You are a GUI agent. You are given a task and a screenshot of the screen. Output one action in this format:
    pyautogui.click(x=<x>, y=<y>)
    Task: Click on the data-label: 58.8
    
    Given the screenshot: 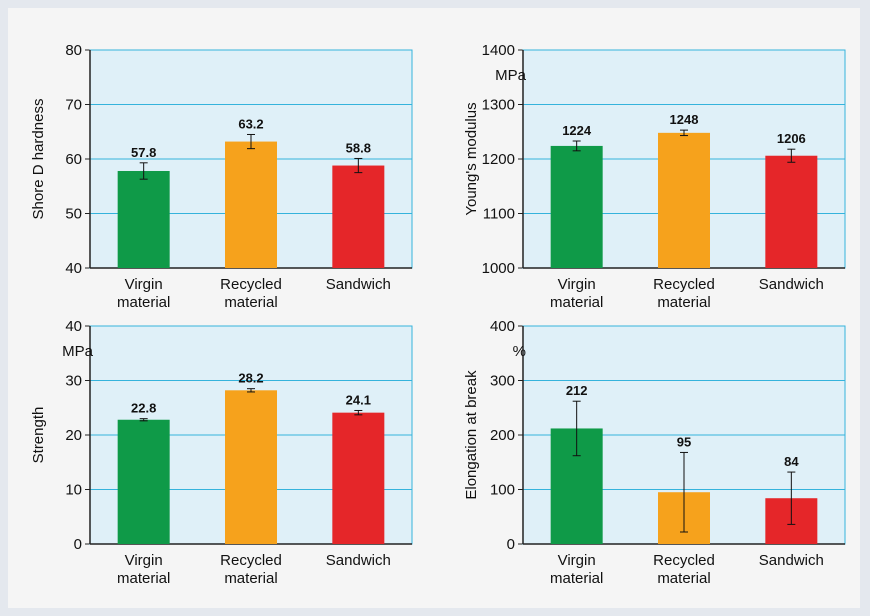 What is the action you would take?
    pyautogui.click(x=358, y=147)
    